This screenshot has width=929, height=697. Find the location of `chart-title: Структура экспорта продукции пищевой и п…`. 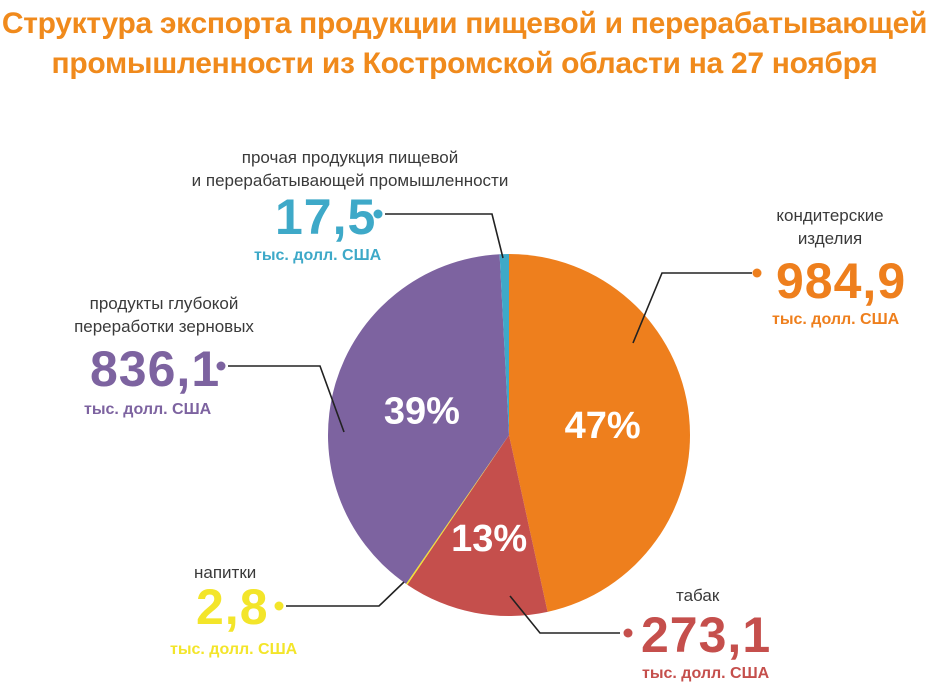

chart-title: Структура экспорта продукции пищевой и п… is located at coordinates (464, 44).